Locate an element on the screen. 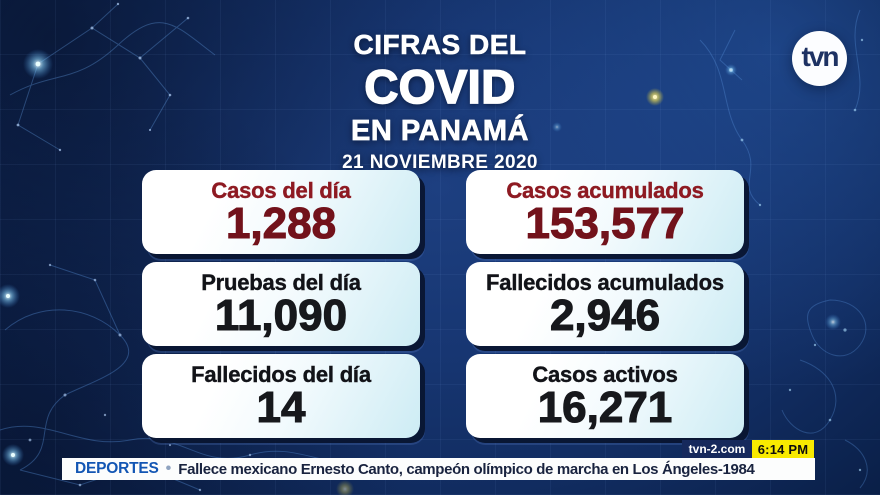 The height and width of the screenshot is (495, 880). stat-card-pruebas-del-dia: Pruebas del día 11,090 is located at coordinates (281, 304).